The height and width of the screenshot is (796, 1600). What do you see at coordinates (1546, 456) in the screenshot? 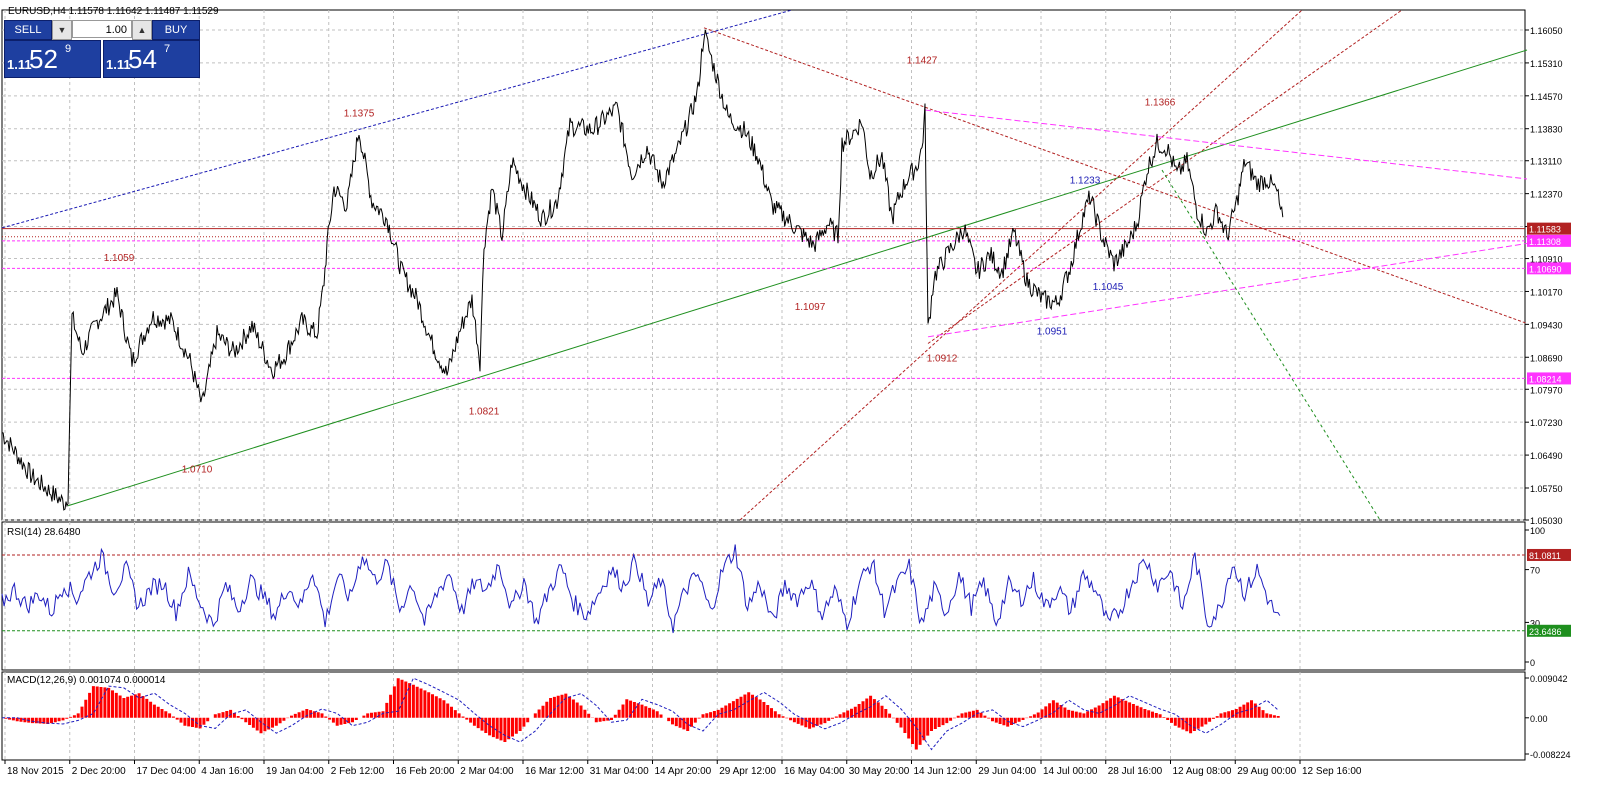
I see `y-tick-label: 1.06490` at bounding box center [1546, 456].